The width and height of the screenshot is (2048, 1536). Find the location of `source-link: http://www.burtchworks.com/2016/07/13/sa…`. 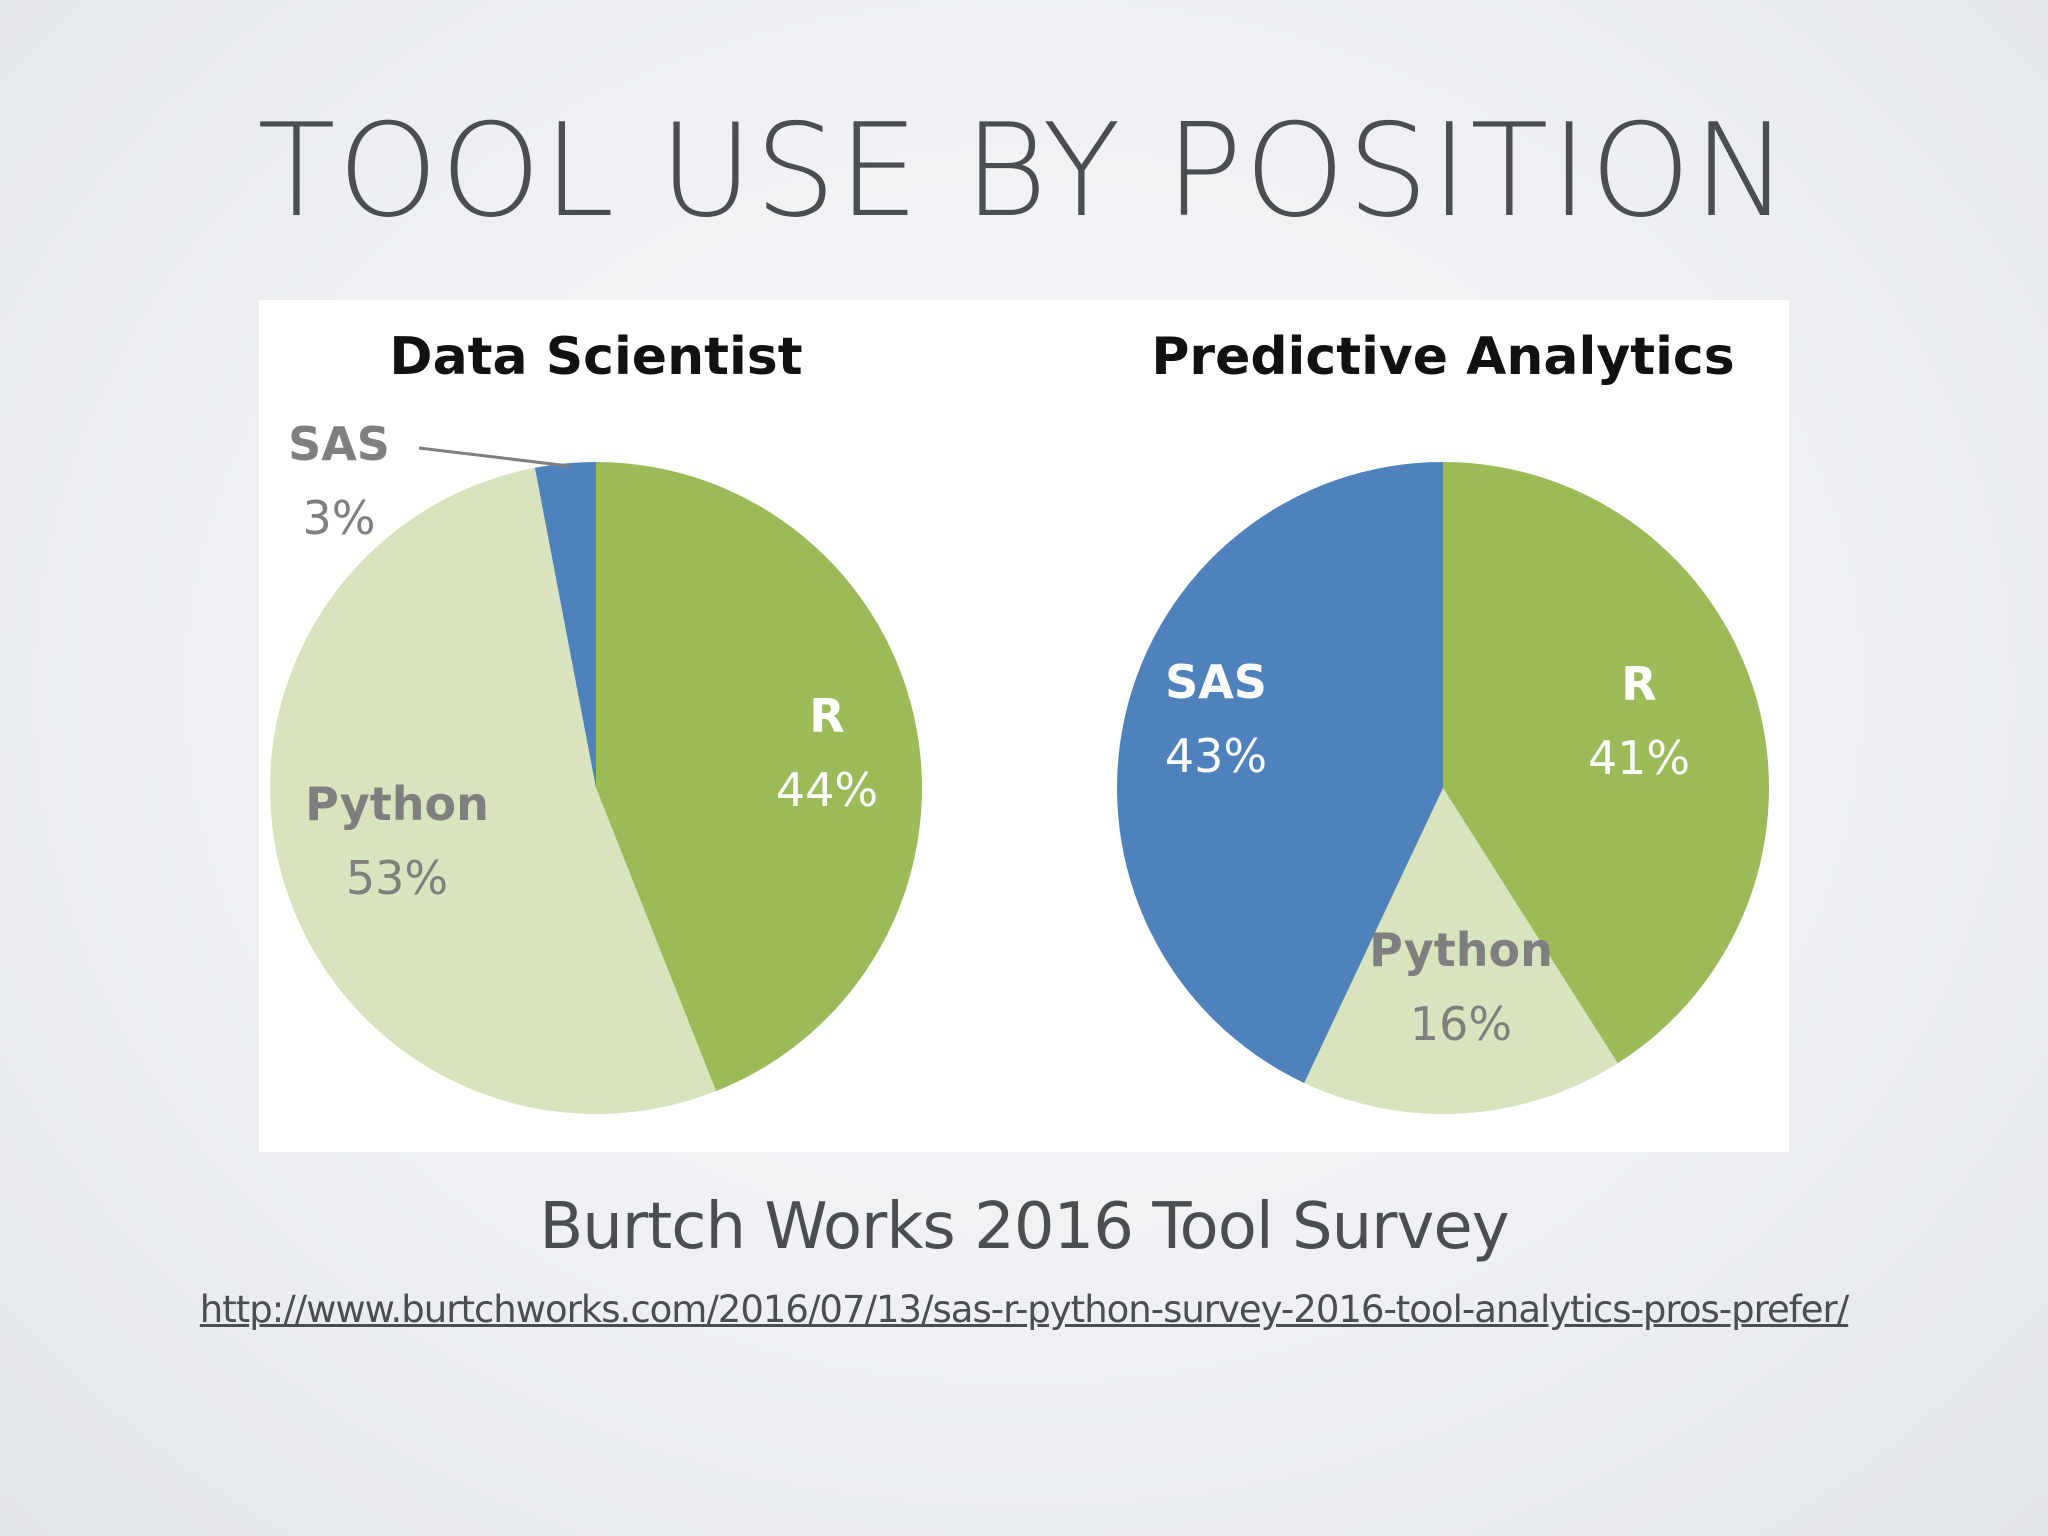

source-link: http://www.burtchworks.com/2016/07/13/sa… is located at coordinates (1024, 1309).